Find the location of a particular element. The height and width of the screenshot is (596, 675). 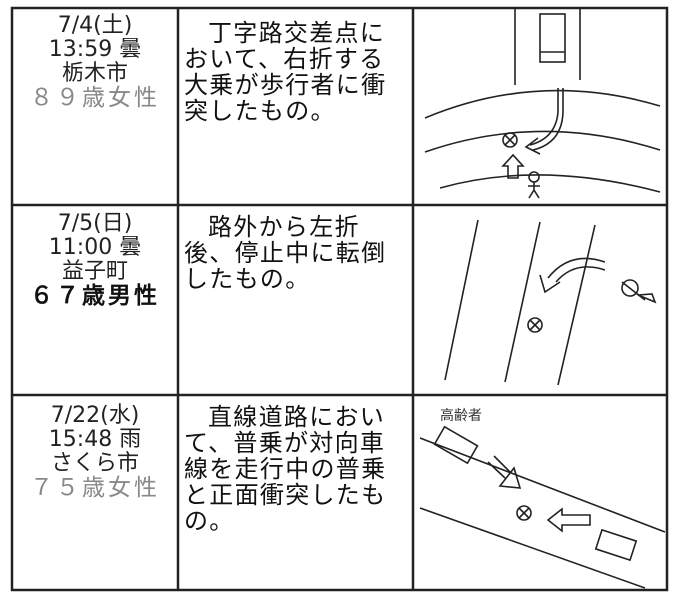

description: 直線道路において、普乗が対向車線を走行中の普乗と正面衝突したもの。 is located at coordinates (285, 469).